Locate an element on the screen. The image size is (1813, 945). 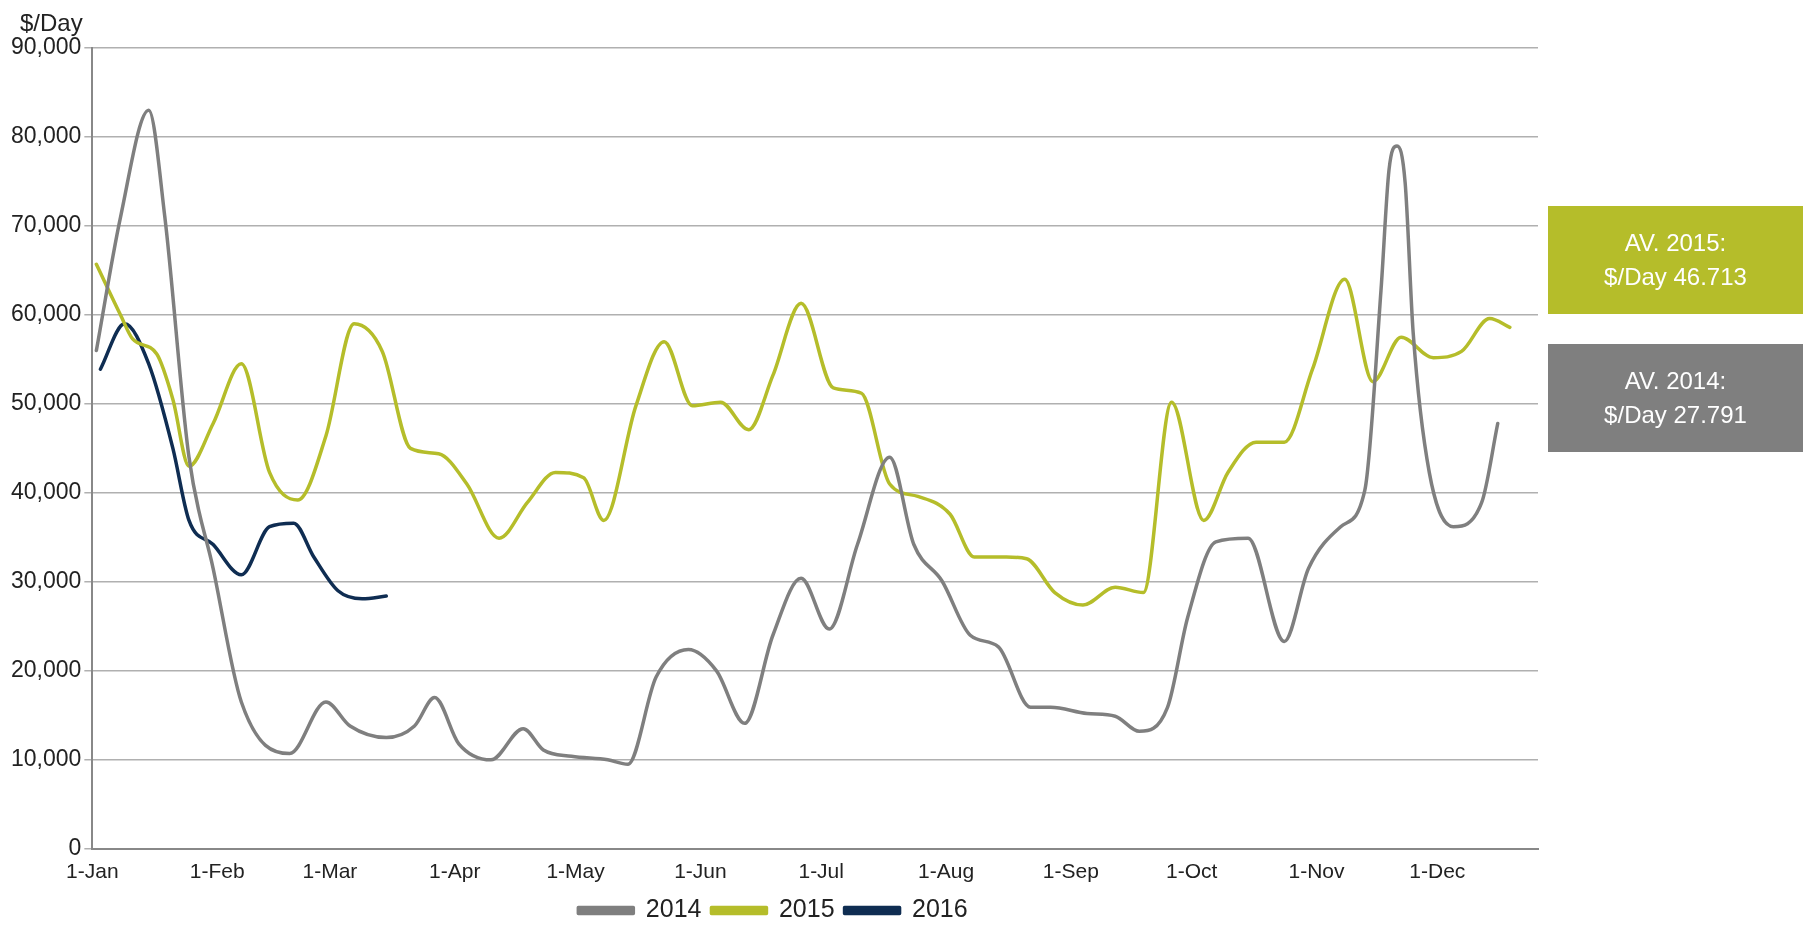
x-tick-label: 1-Jun is located at coordinates (700, 871).